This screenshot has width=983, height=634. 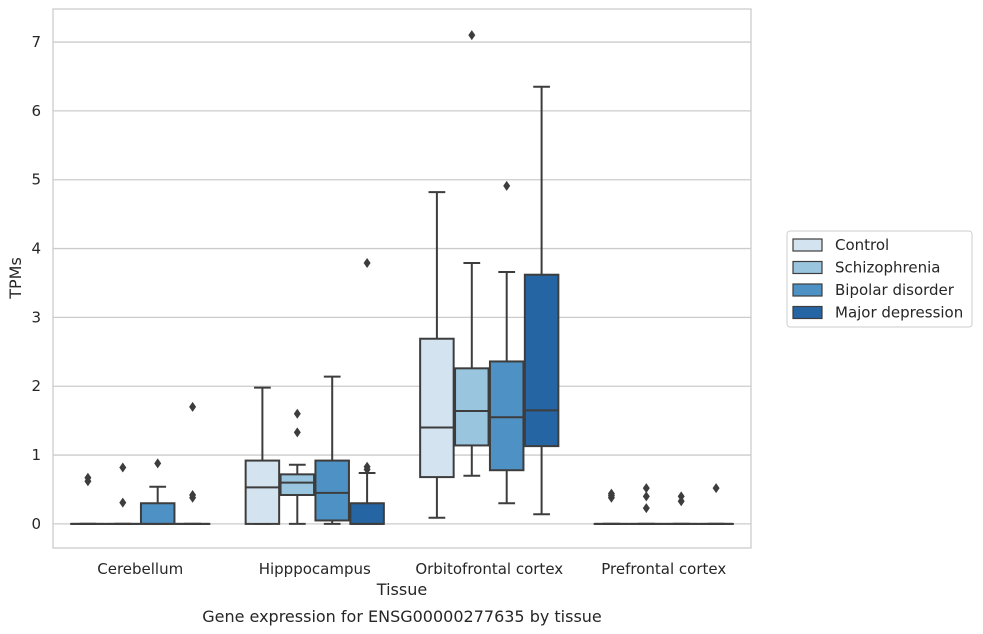 I want to click on y-tick-label: 0, so click(x=36, y=524).